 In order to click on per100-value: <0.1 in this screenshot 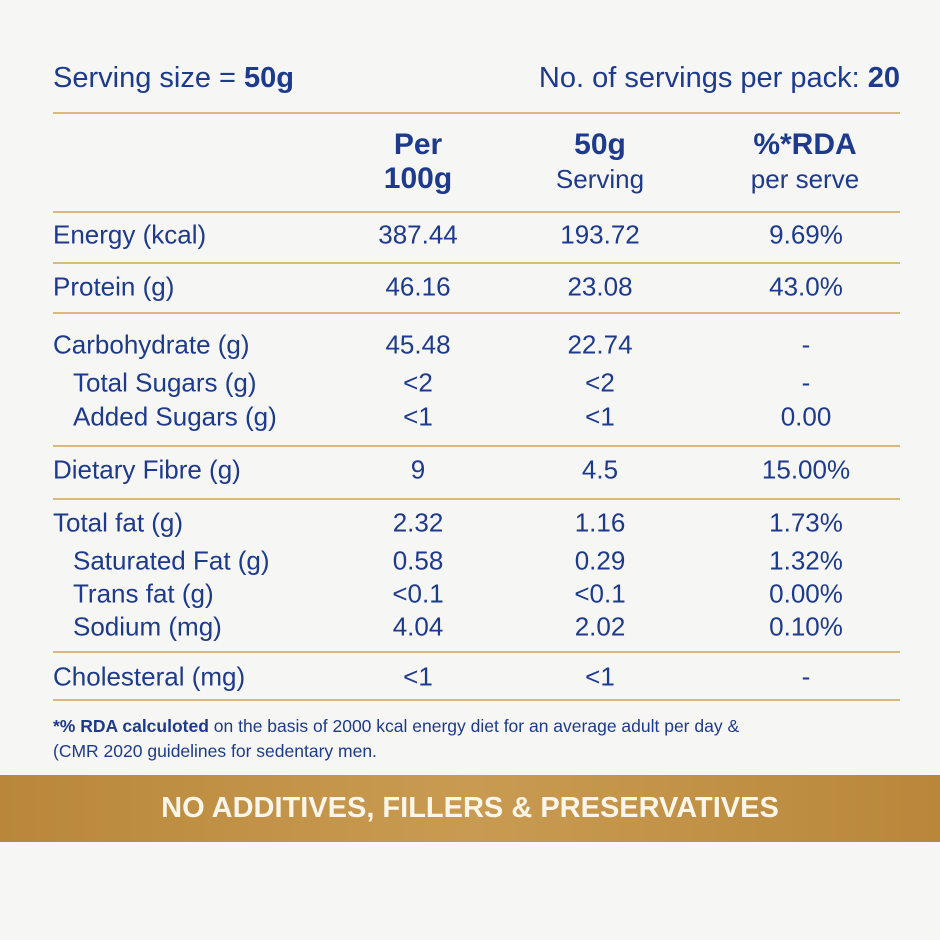, I will do `click(418, 593)`.